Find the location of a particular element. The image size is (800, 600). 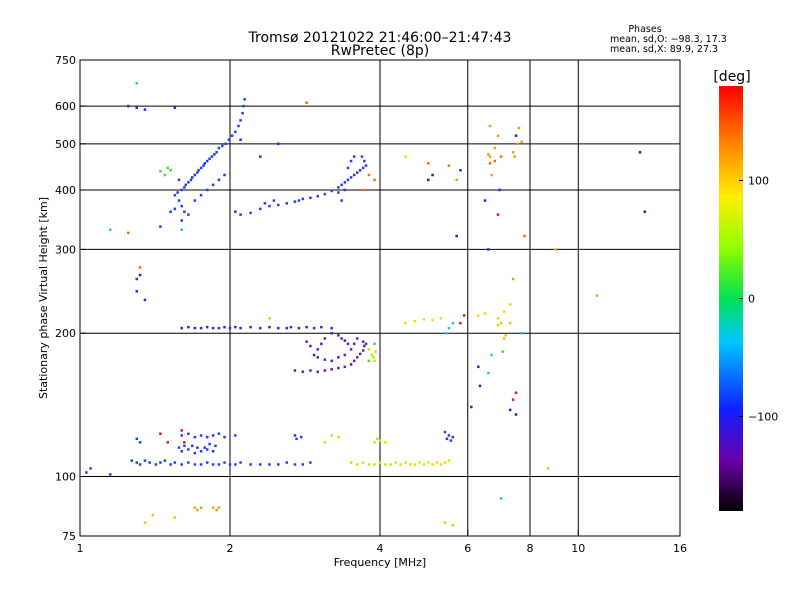

x-tick-label: 10 is located at coordinates (578, 548).